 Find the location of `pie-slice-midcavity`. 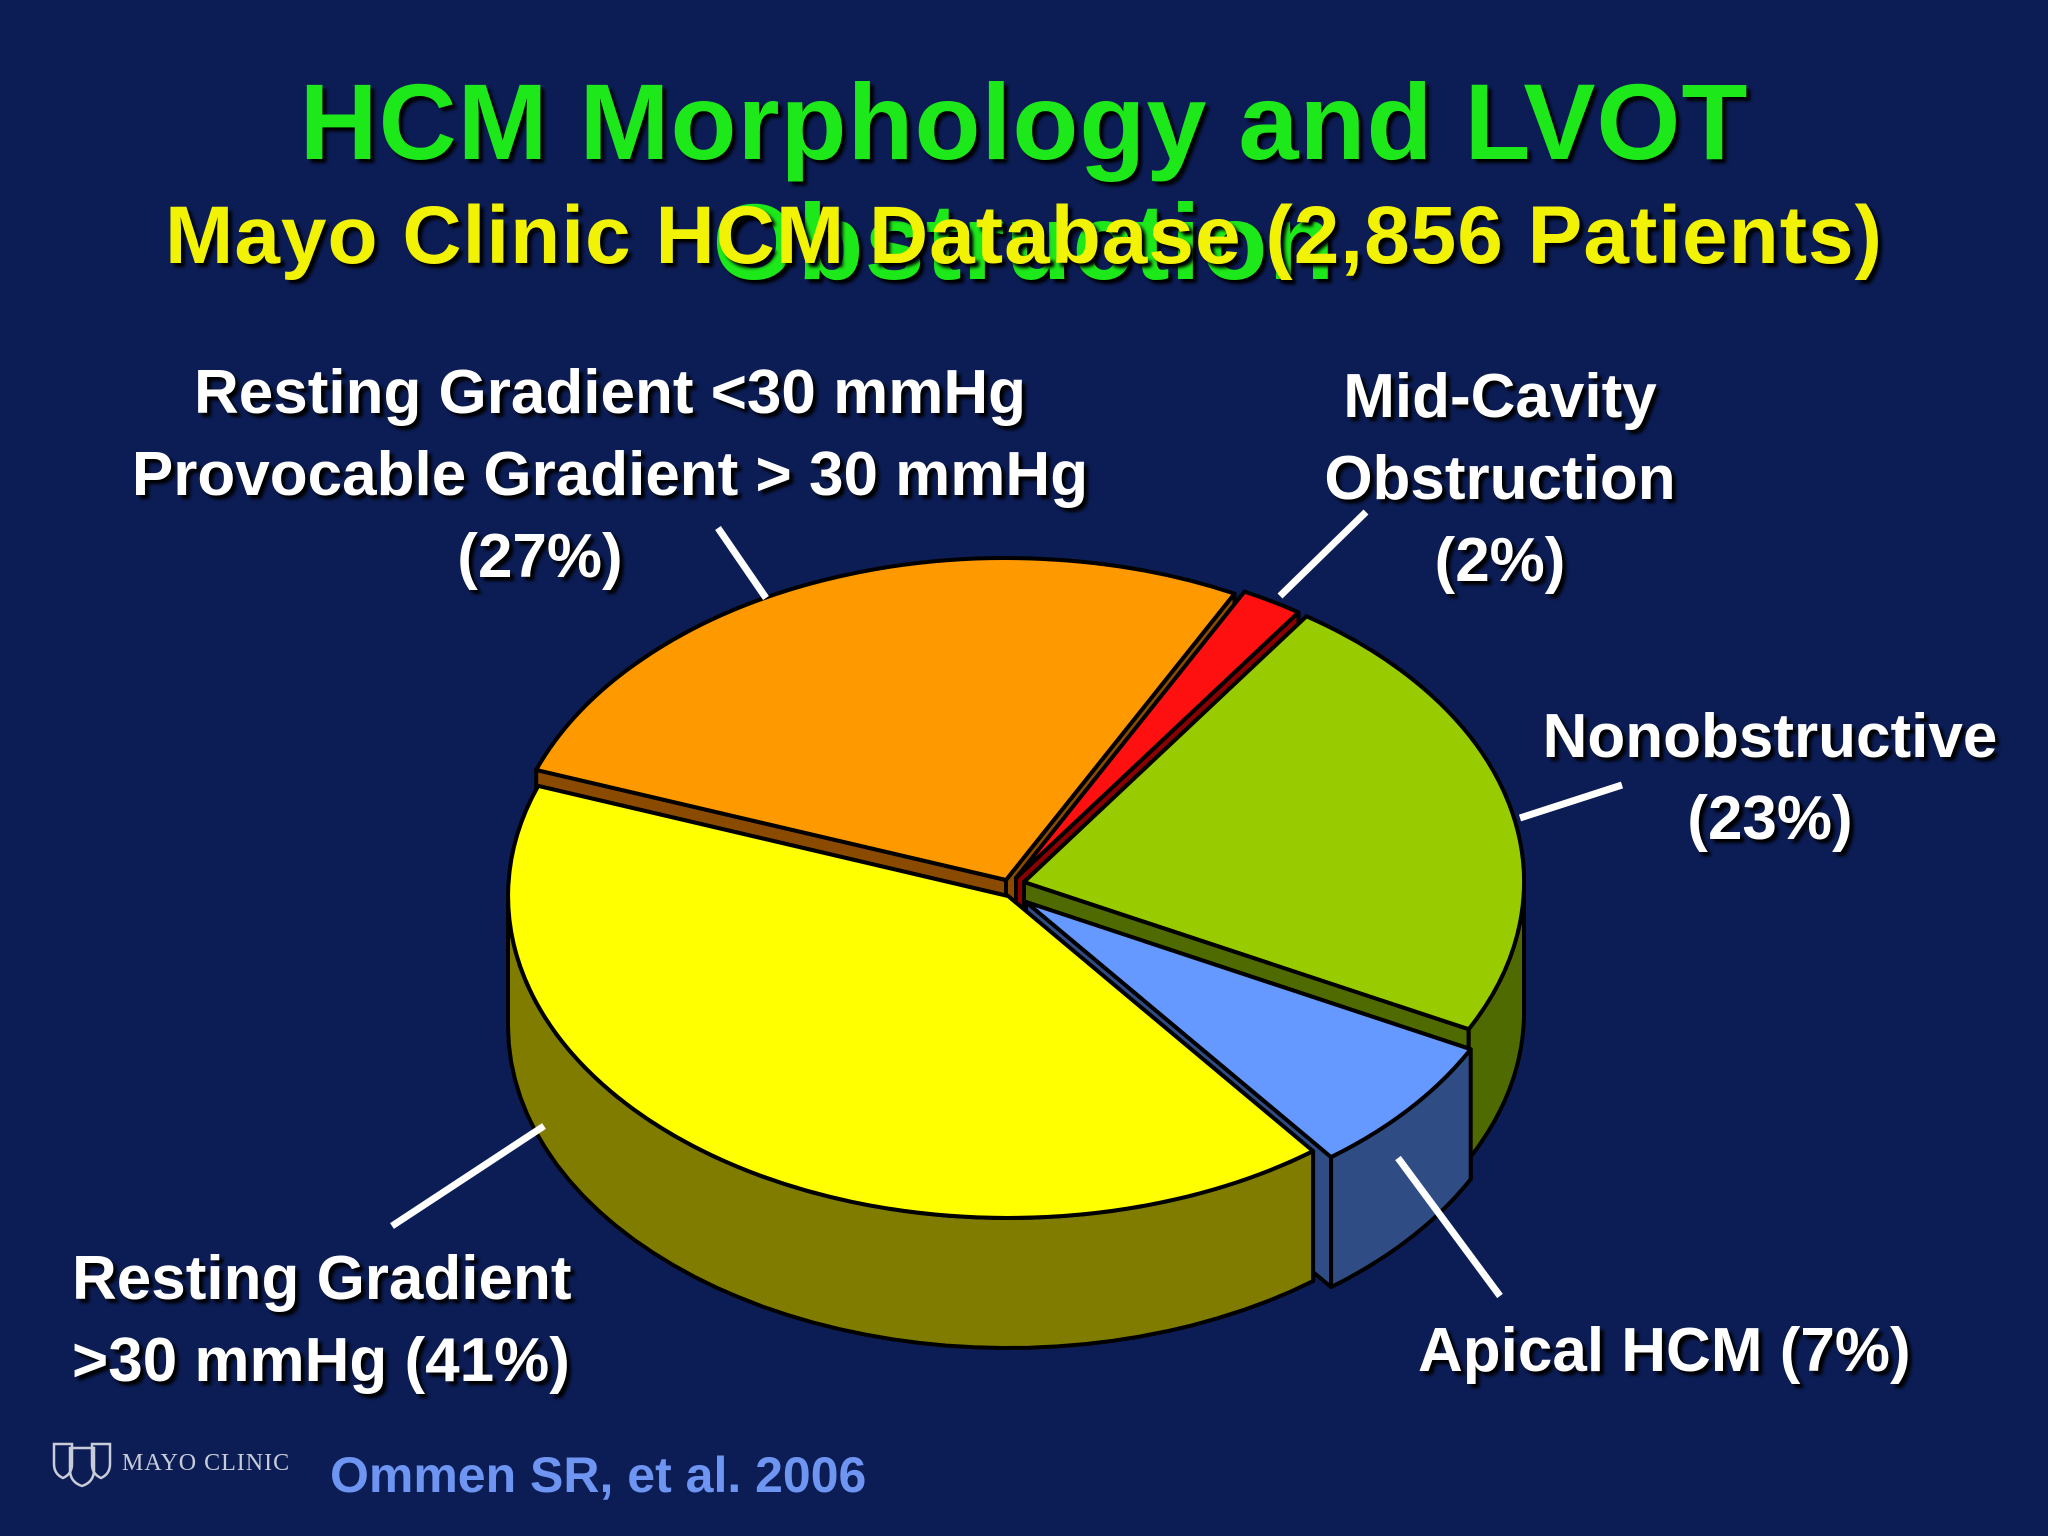

pie-slice-midcavity is located at coordinates (1157, 734).